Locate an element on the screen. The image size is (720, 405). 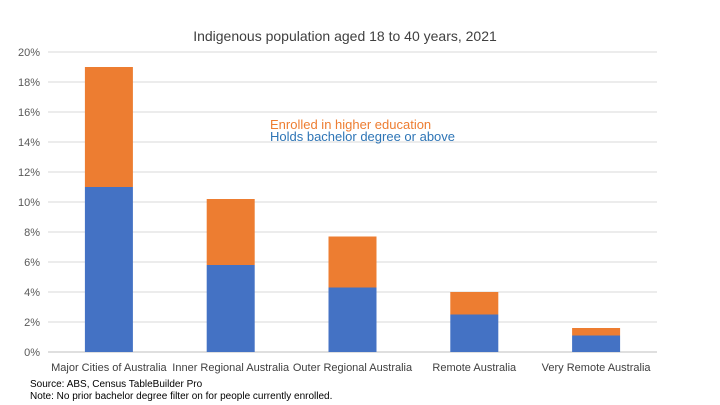
y-tick-label: 12% is located at coordinates (29, 173).